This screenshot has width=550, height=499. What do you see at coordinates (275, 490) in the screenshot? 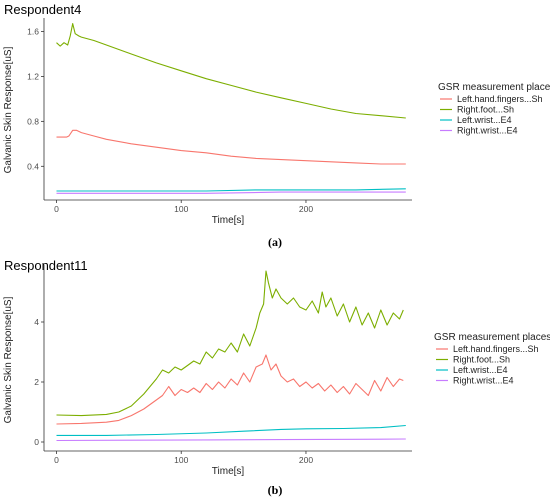
I see `figure-caption: (b)` at bounding box center [275, 490].